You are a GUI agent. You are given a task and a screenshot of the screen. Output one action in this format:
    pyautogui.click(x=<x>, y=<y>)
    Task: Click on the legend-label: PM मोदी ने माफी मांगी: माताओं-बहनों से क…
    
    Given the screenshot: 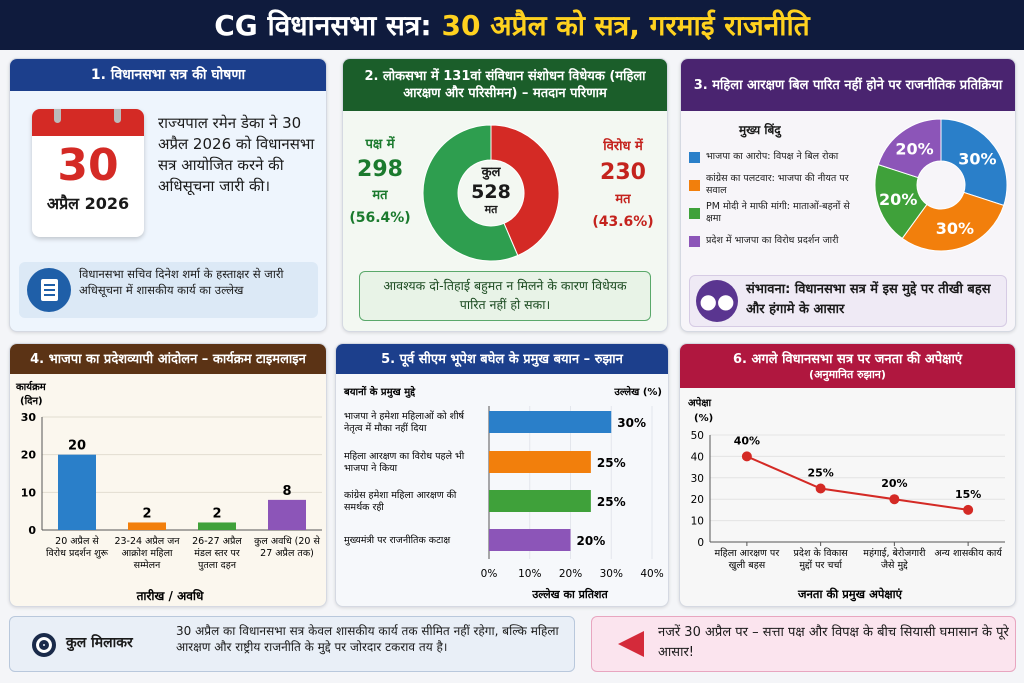 What is the action you would take?
    pyautogui.click(x=778, y=212)
    